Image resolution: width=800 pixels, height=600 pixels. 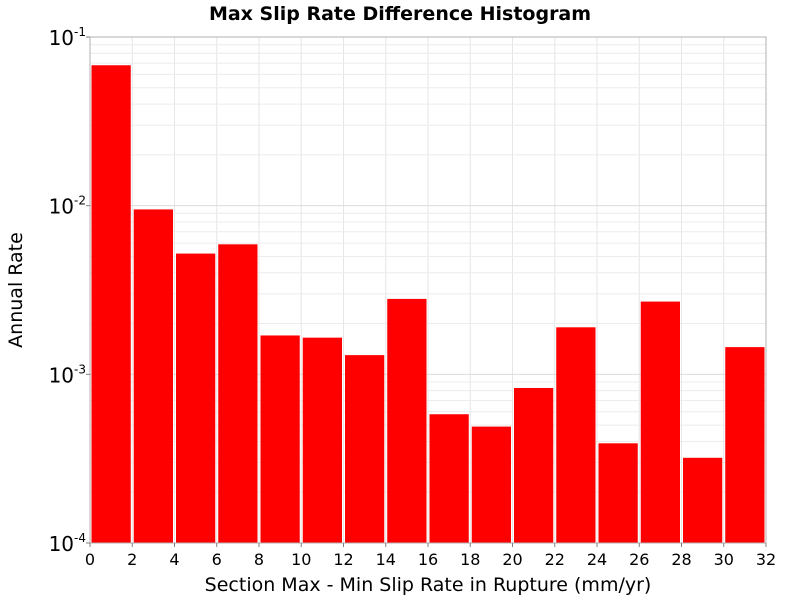 I want to click on x-tick-label: 26, so click(x=639, y=559).